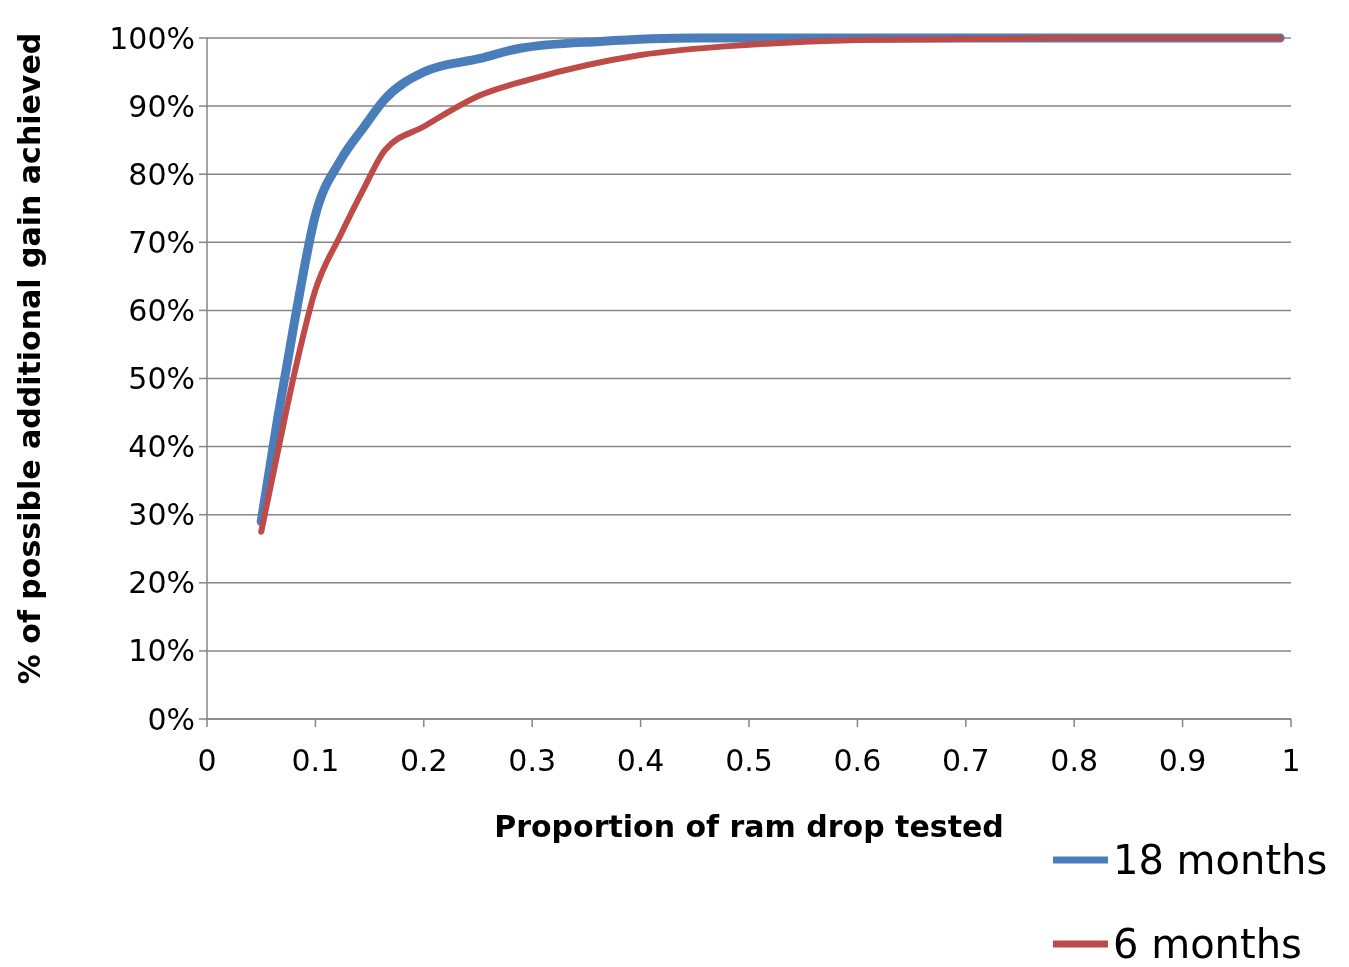 Image resolution: width=1349 pixels, height=967 pixels. What do you see at coordinates (1182, 760) in the screenshot?
I see `x-tick-label: 0.9` at bounding box center [1182, 760].